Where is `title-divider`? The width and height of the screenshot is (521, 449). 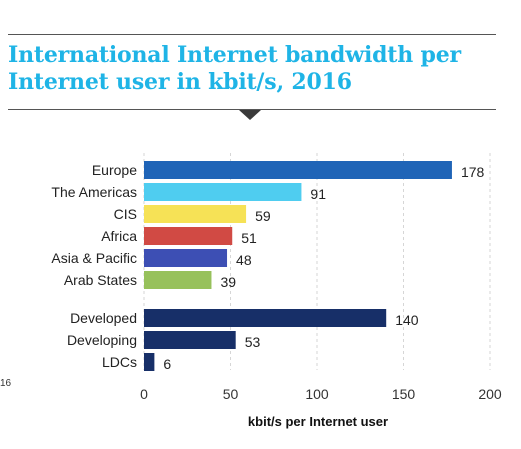
title-divider is located at coordinates (252, 109).